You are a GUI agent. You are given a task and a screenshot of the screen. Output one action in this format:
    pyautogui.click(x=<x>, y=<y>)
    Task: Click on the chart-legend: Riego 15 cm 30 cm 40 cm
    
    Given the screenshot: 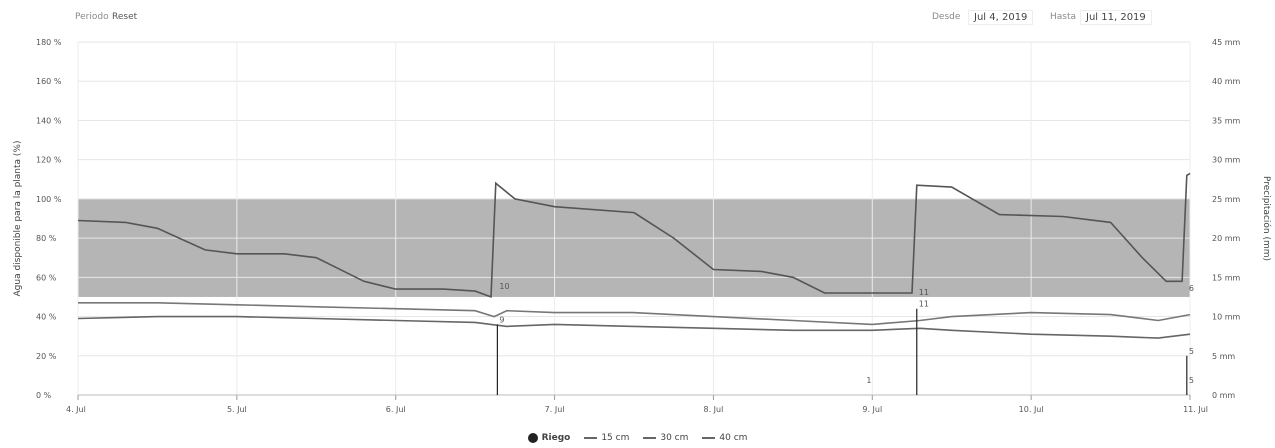 What is the action you would take?
    pyautogui.click(x=637, y=438)
    